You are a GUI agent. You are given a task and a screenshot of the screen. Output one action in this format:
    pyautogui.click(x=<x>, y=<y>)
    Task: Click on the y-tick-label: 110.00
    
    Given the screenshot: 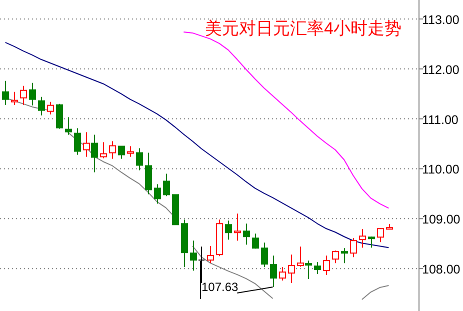 What is the action you would take?
    pyautogui.click(x=441, y=169)
    